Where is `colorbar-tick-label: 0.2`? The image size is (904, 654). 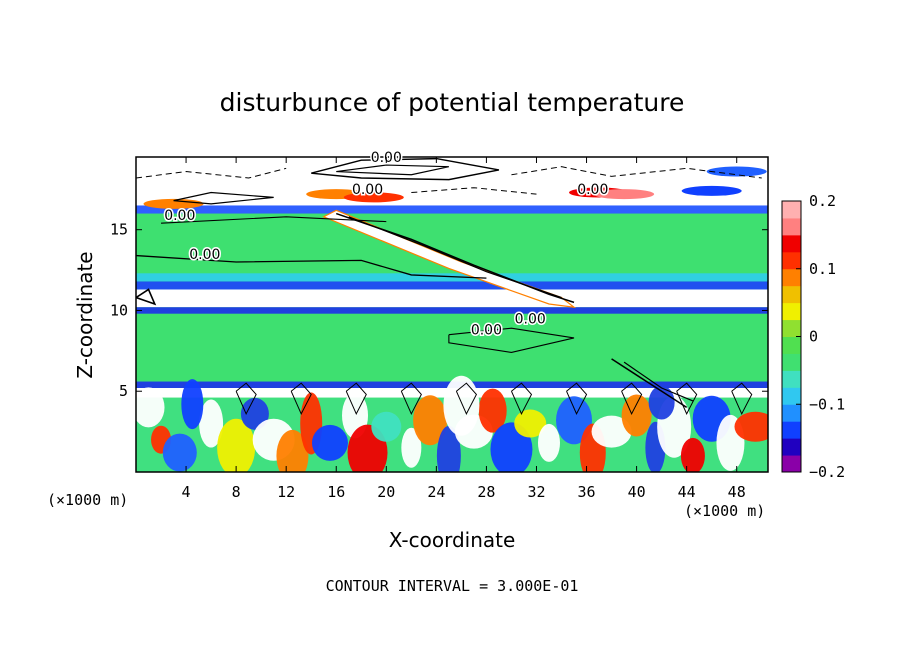
colorbar-tick-label: 0.2 is located at coordinates (822, 201).